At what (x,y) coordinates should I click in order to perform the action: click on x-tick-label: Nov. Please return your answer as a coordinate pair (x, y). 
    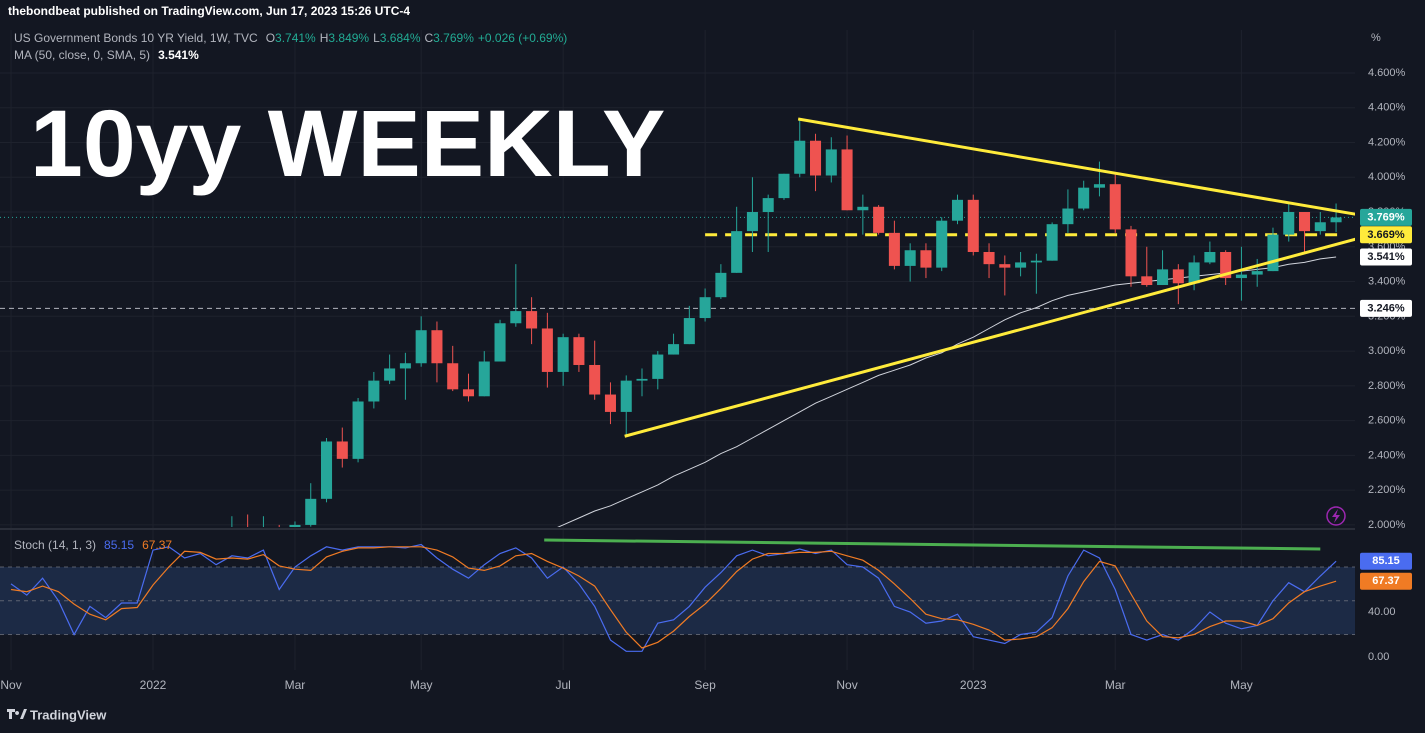
    Looking at the image, I should click on (10, 685).